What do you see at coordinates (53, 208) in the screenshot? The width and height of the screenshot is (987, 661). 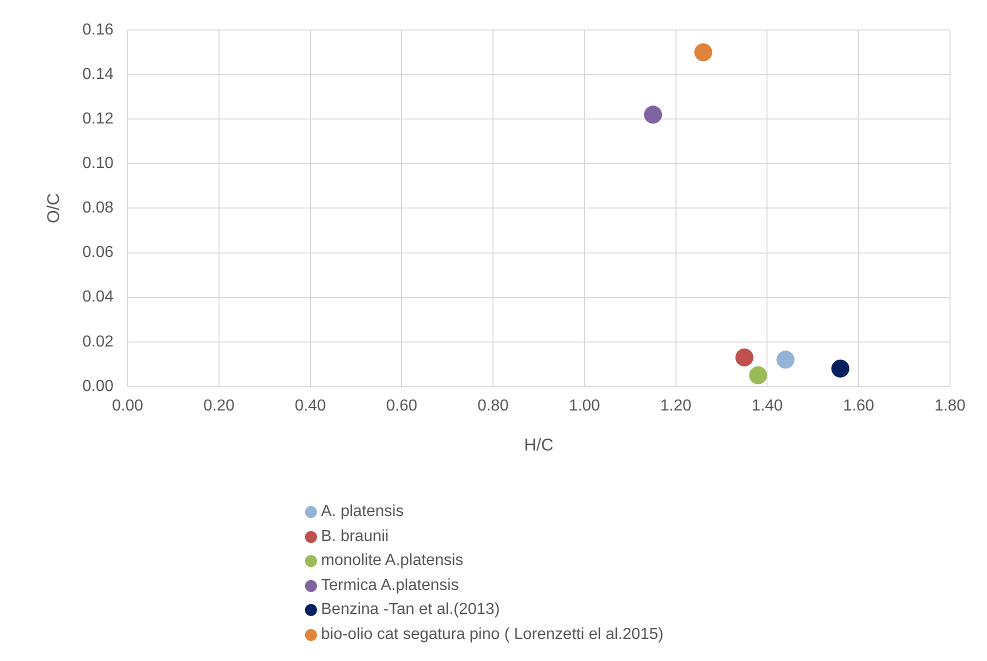 I see `y-axis-title: O/C` at bounding box center [53, 208].